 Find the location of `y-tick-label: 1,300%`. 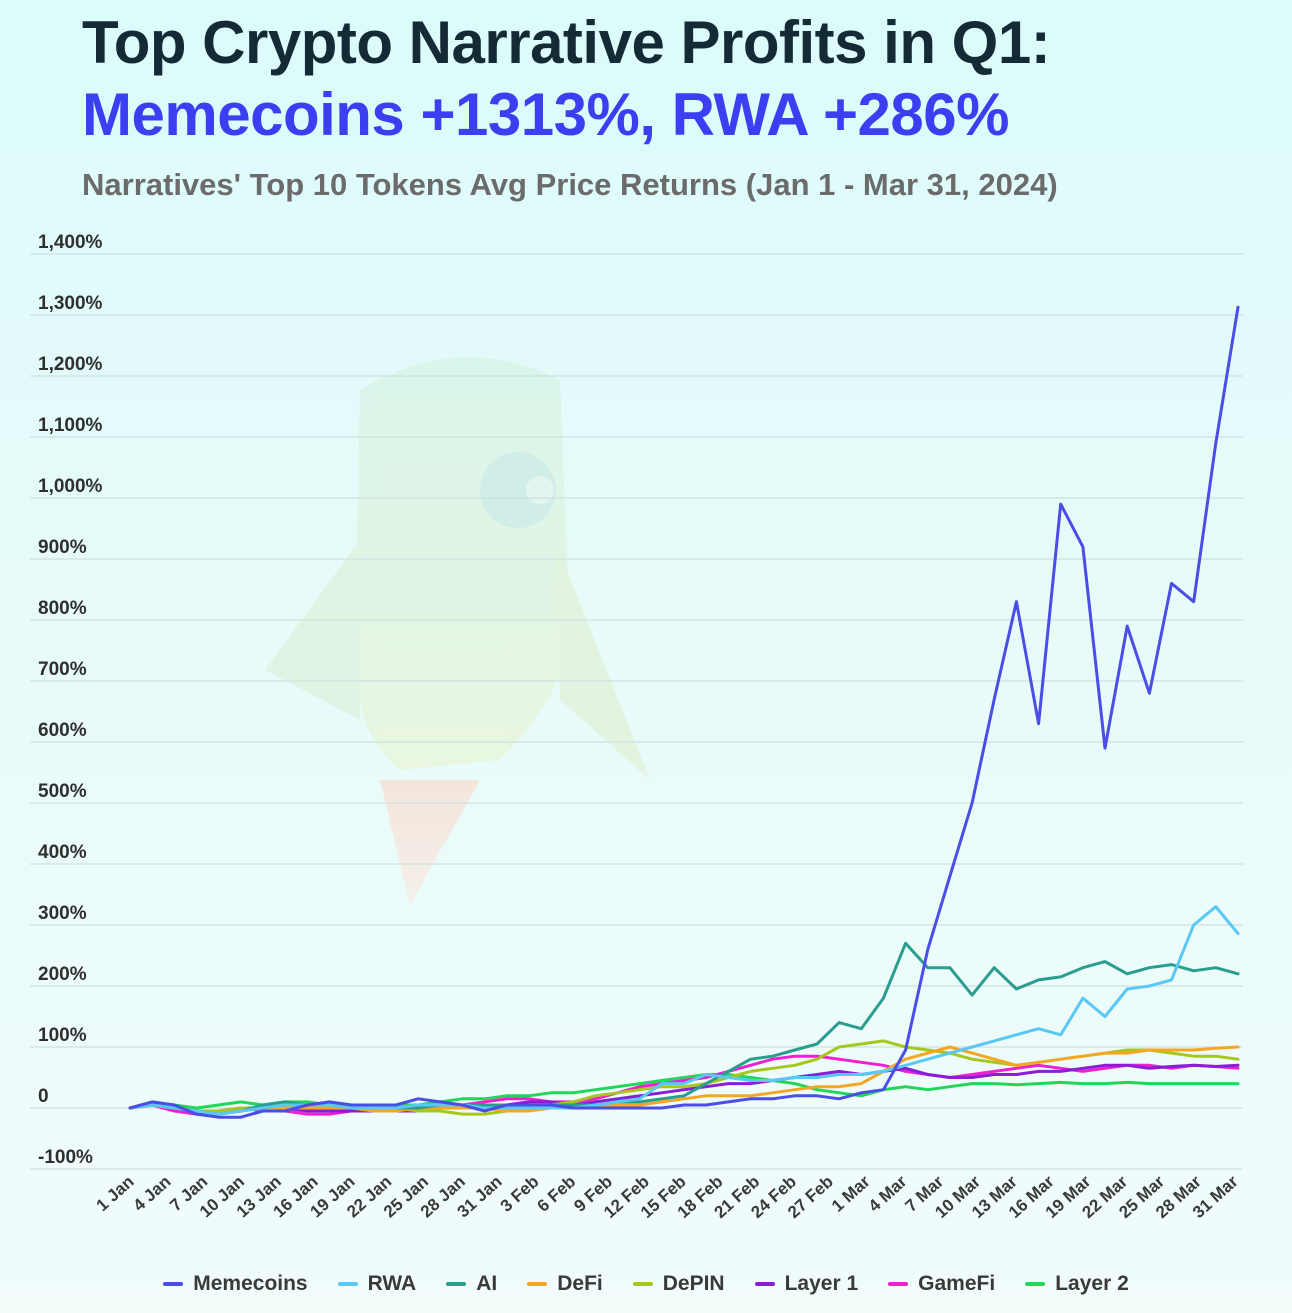

y-tick-label: 1,300% is located at coordinates (70, 303).